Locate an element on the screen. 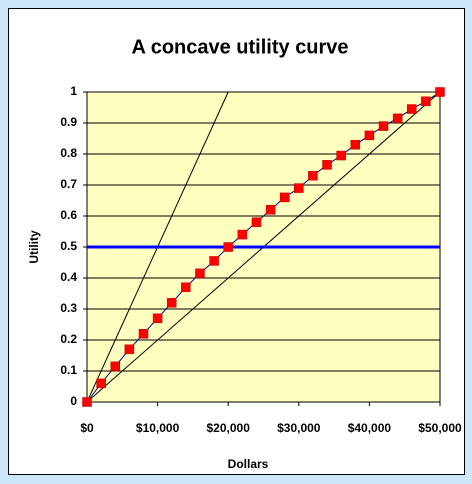  y-tick-label: 0.5 is located at coordinates (68, 246).